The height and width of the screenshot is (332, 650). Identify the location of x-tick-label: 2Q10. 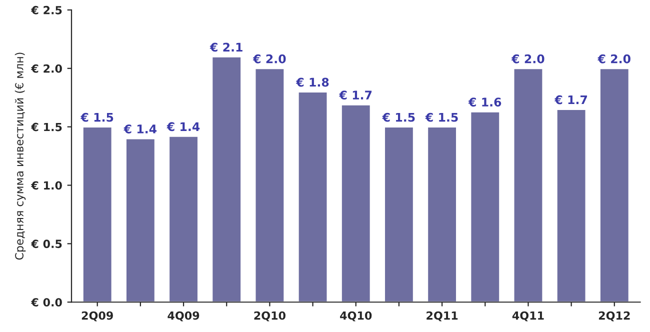
(270, 316).